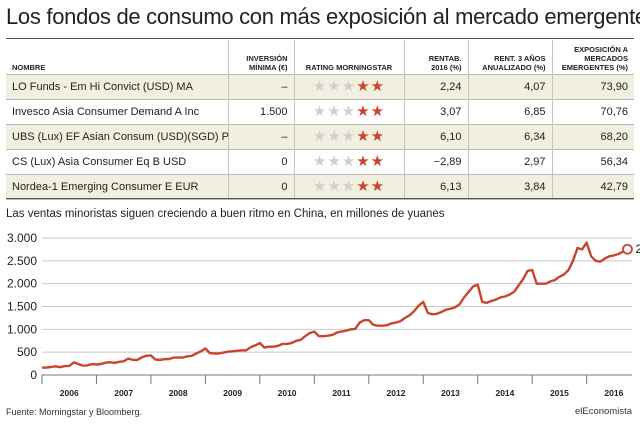 This screenshot has height=426, width=640. What do you see at coordinates (117, 112) in the screenshot?
I see `cell-name: Invesco Asia Consumer Demand A Inc` at bounding box center [117, 112].